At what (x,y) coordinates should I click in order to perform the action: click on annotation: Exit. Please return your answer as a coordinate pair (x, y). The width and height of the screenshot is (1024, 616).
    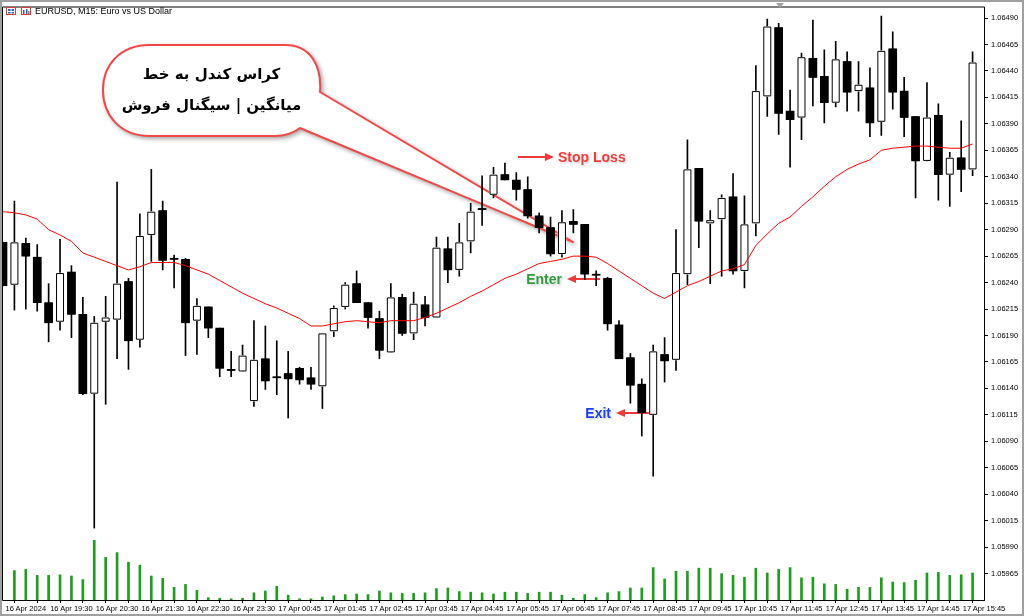
    Looking at the image, I should click on (598, 413).